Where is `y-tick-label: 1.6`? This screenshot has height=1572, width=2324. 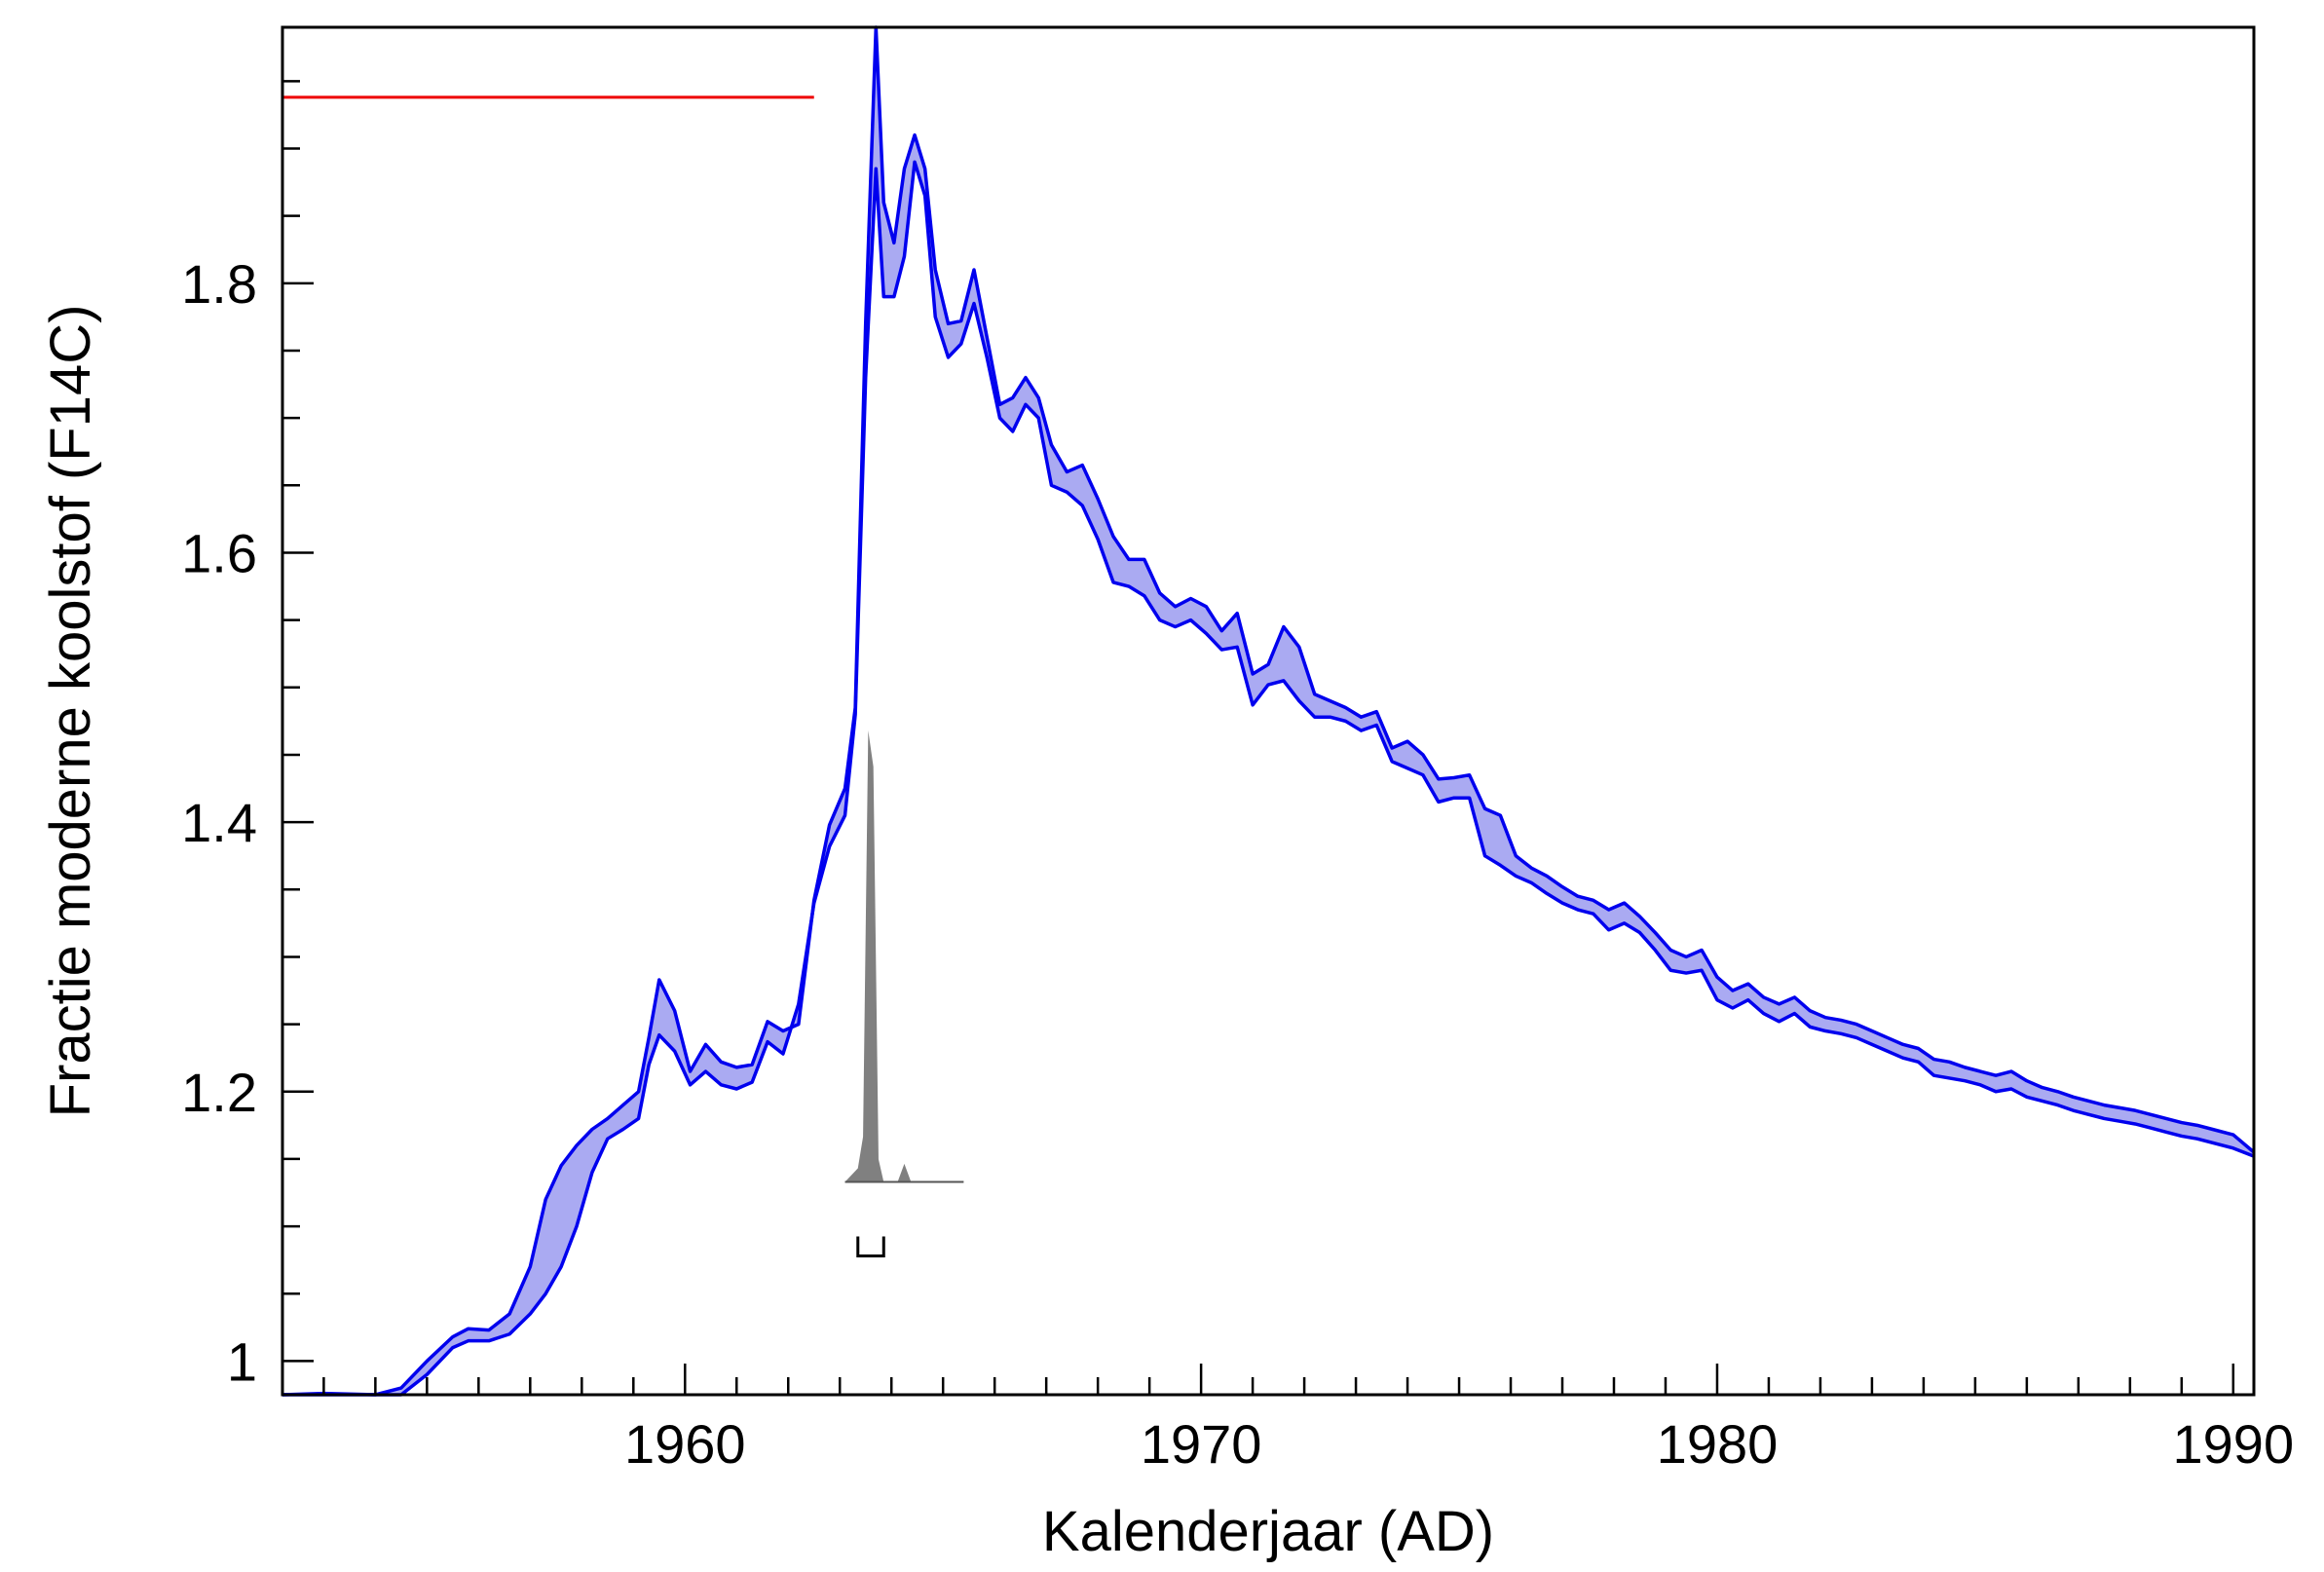
y-tick-label: 1.6 is located at coordinates (219, 552).